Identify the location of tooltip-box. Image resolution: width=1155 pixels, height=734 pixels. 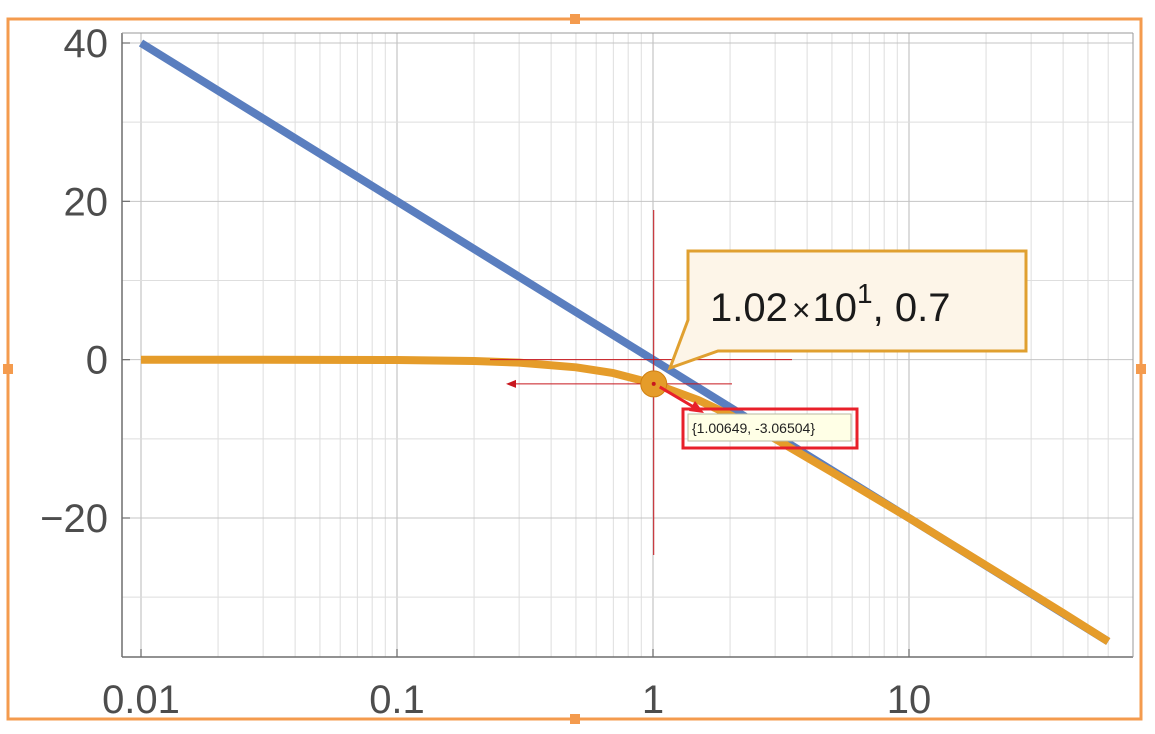
(769, 427).